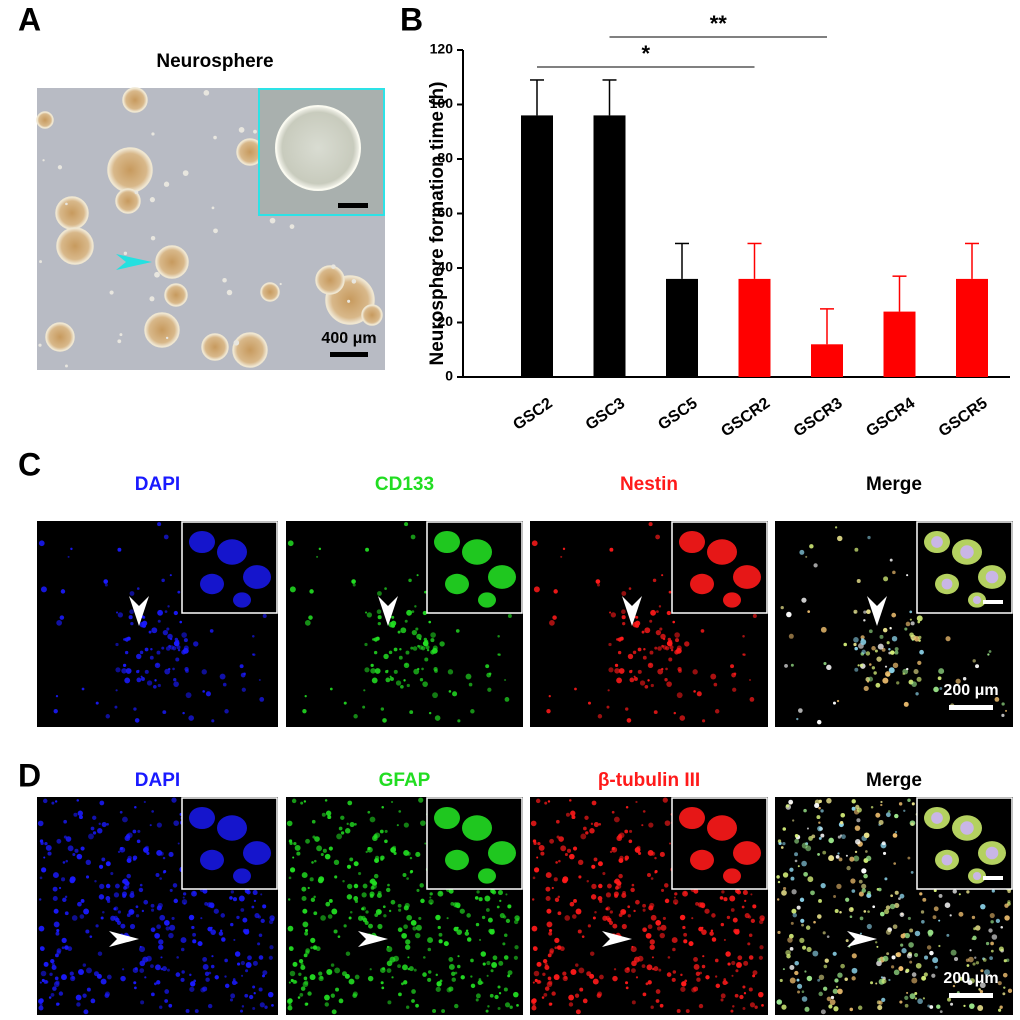 The image size is (1020, 1020). I want to click on arrowhead, so click(862, 939).